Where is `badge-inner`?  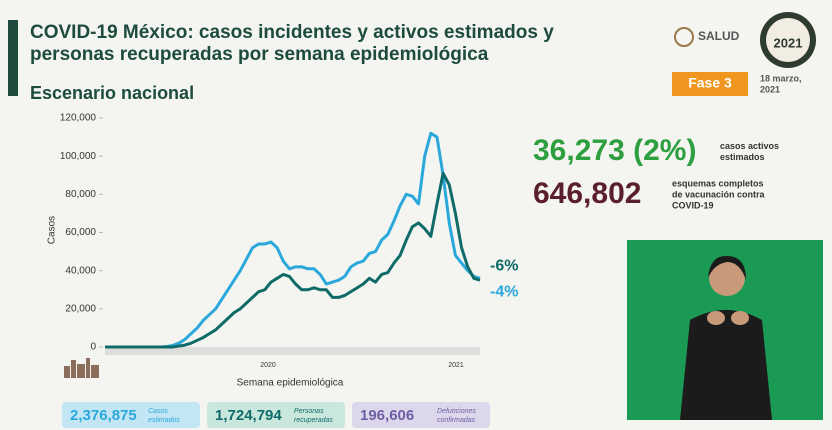
badge-inner is located at coordinates (788, 40).